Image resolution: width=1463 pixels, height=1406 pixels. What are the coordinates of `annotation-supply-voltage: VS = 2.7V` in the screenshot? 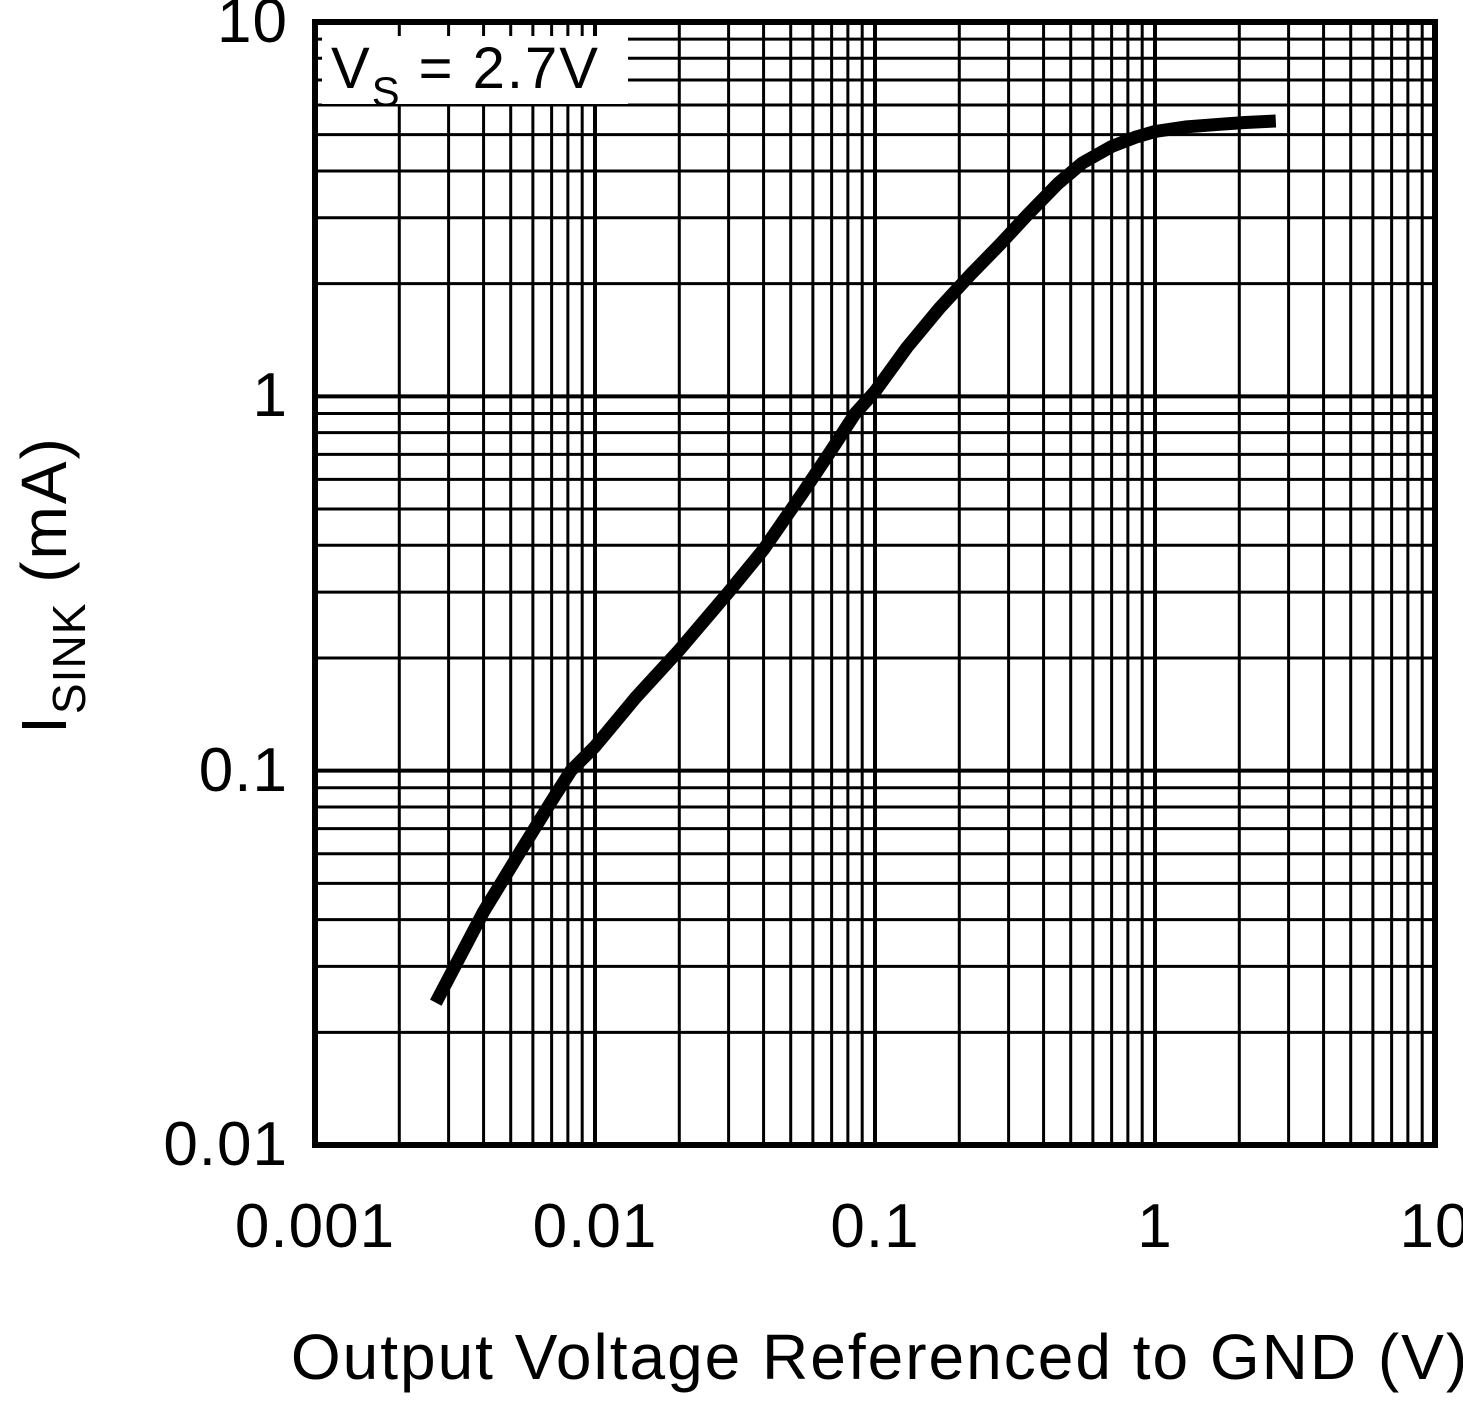 It's located at (465, 76).